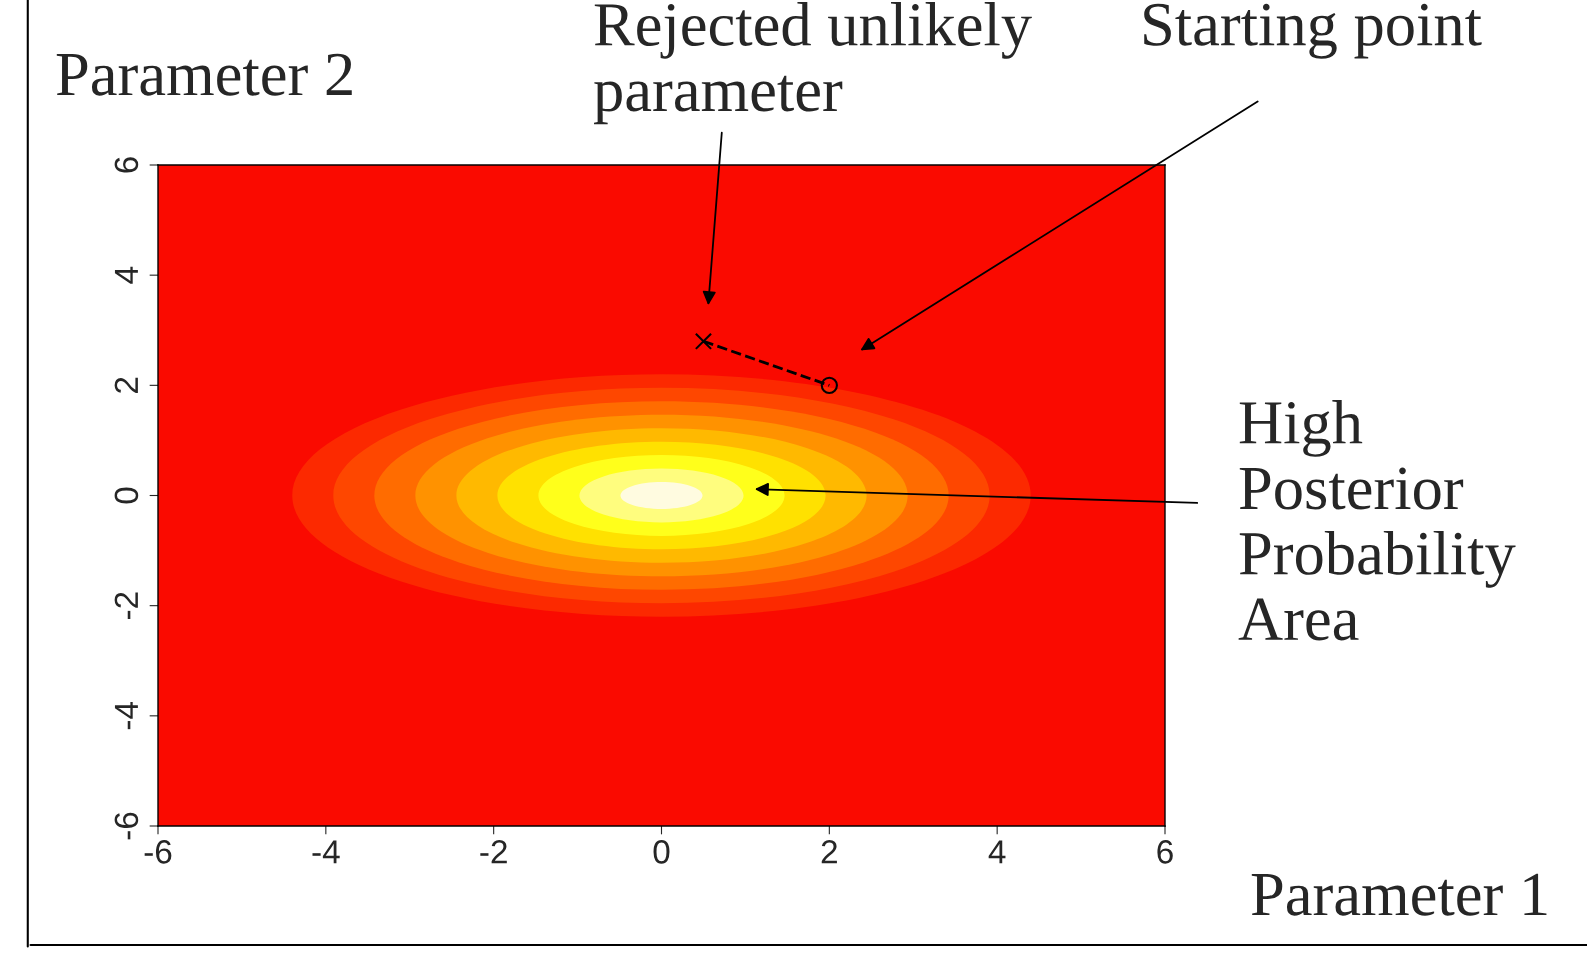  What do you see at coordinates (1313, 31) in the screenshot?
I see `text: Starting point` at bounding box center [1313, 31].